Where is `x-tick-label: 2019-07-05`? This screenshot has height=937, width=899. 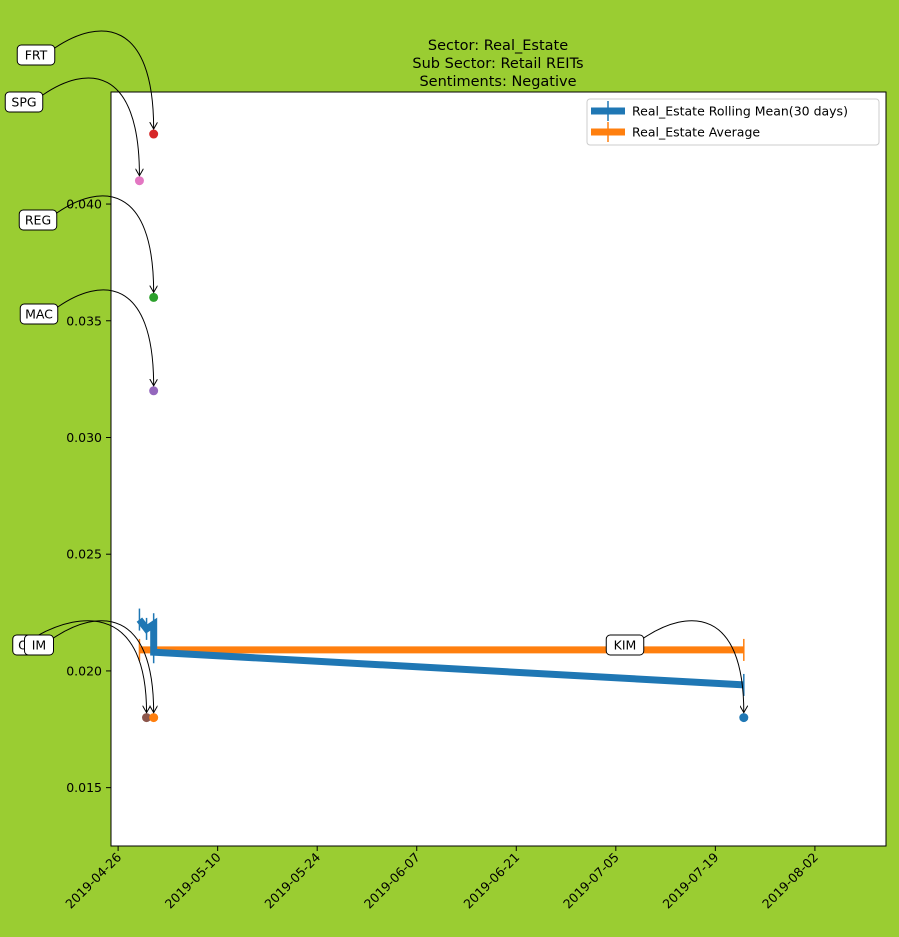 x-tick-label: 2019-07-05 is located at coordinates (591, 881).